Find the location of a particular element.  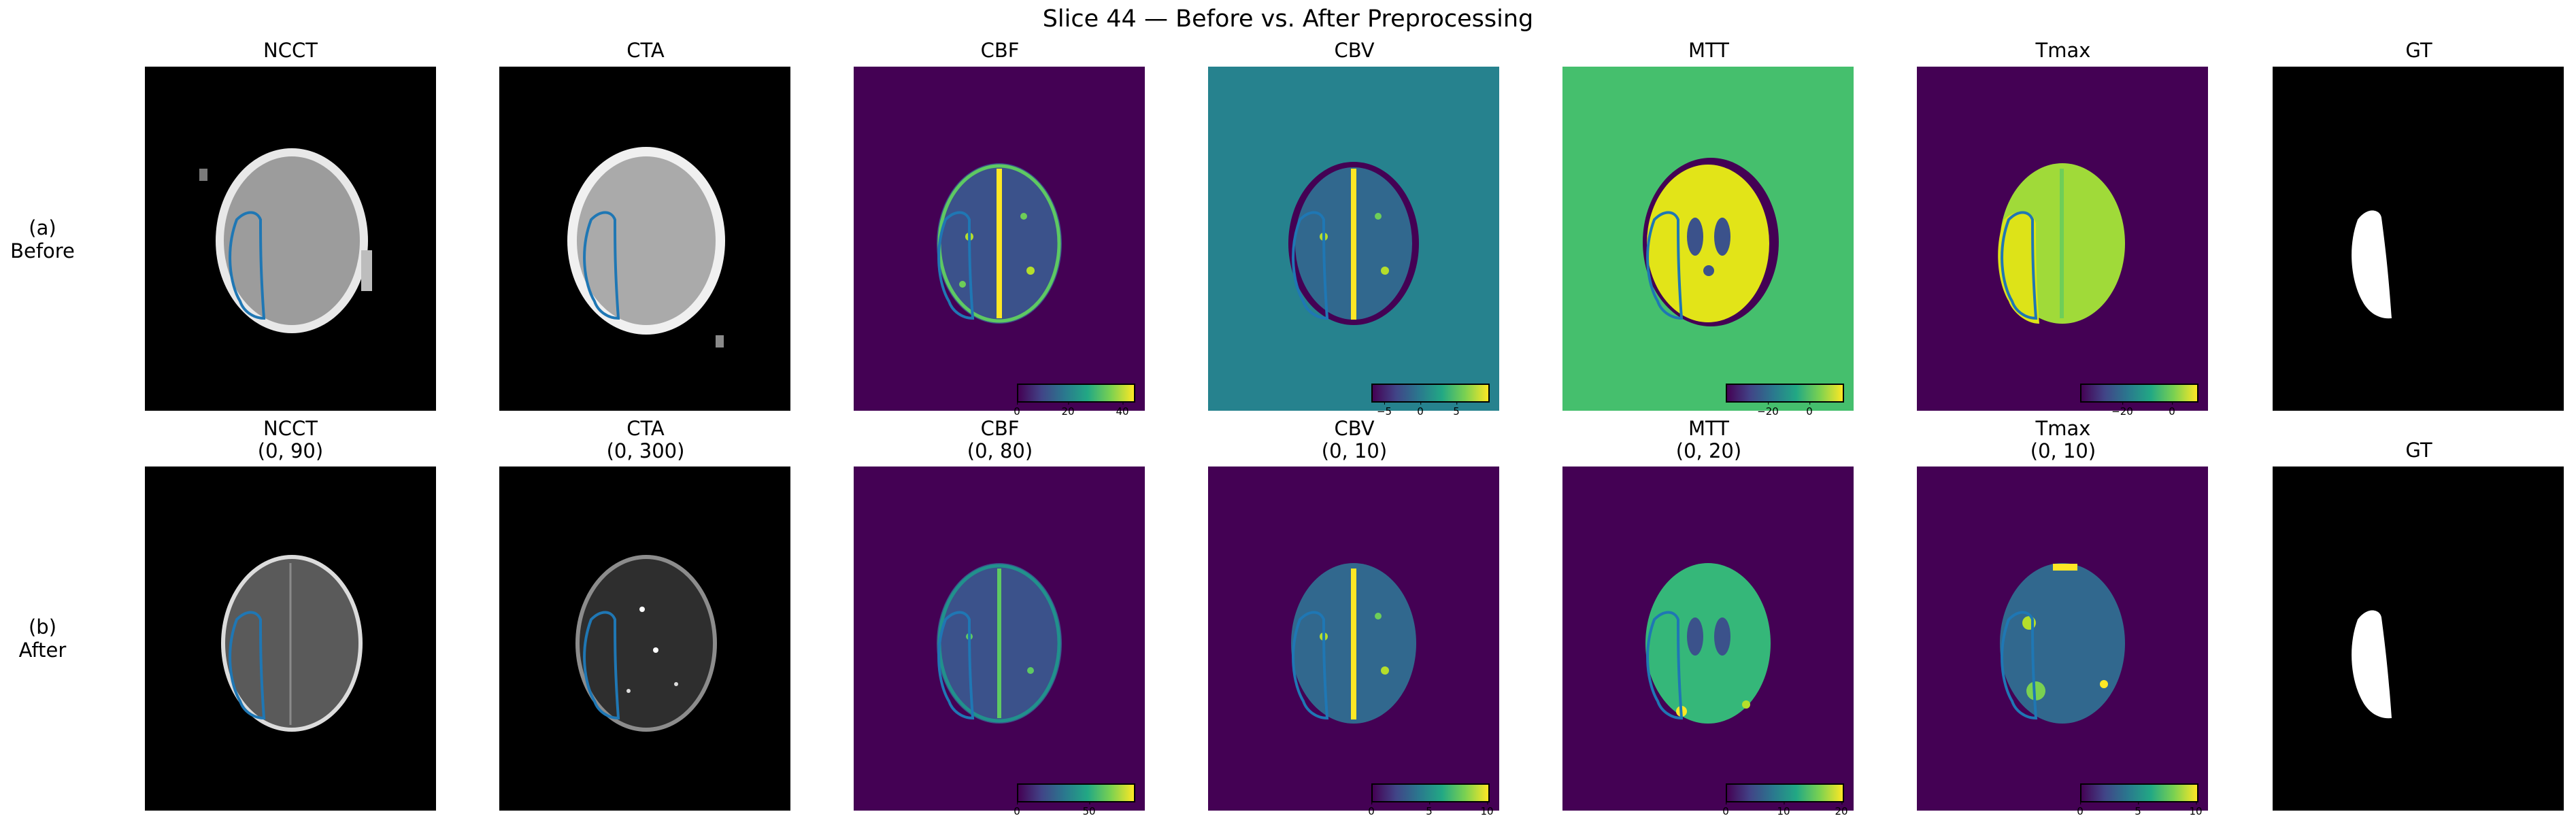

colorbar-before-cbv is located at coordinates (1430, 394).